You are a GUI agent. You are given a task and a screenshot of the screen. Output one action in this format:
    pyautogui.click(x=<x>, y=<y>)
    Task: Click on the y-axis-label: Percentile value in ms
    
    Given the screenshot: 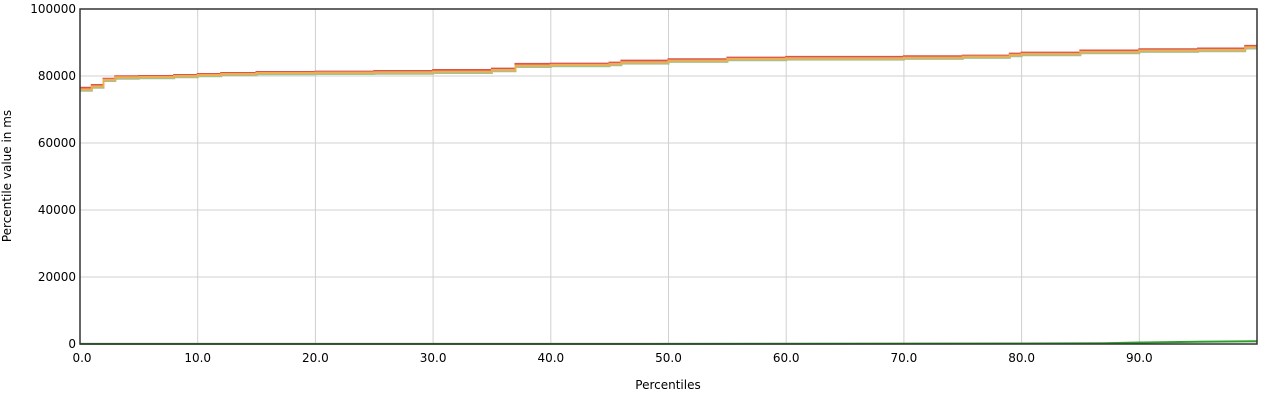 What is the action you would take?
    pyautogui.click(x=7, y=176)
    